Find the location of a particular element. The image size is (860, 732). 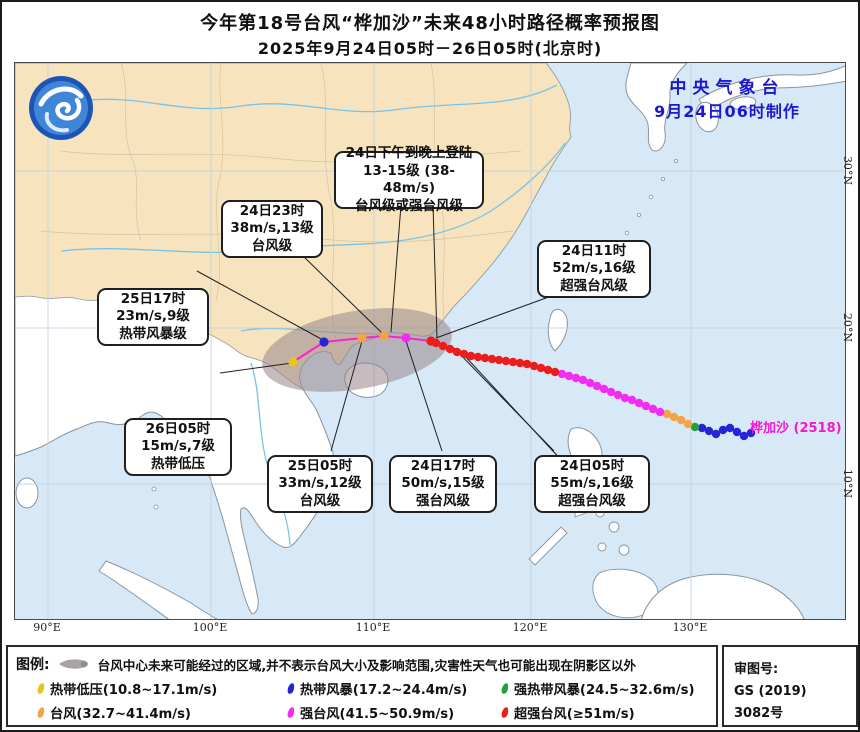

callout-line: 52m/s,16级 is located at coordinates (594, 268).